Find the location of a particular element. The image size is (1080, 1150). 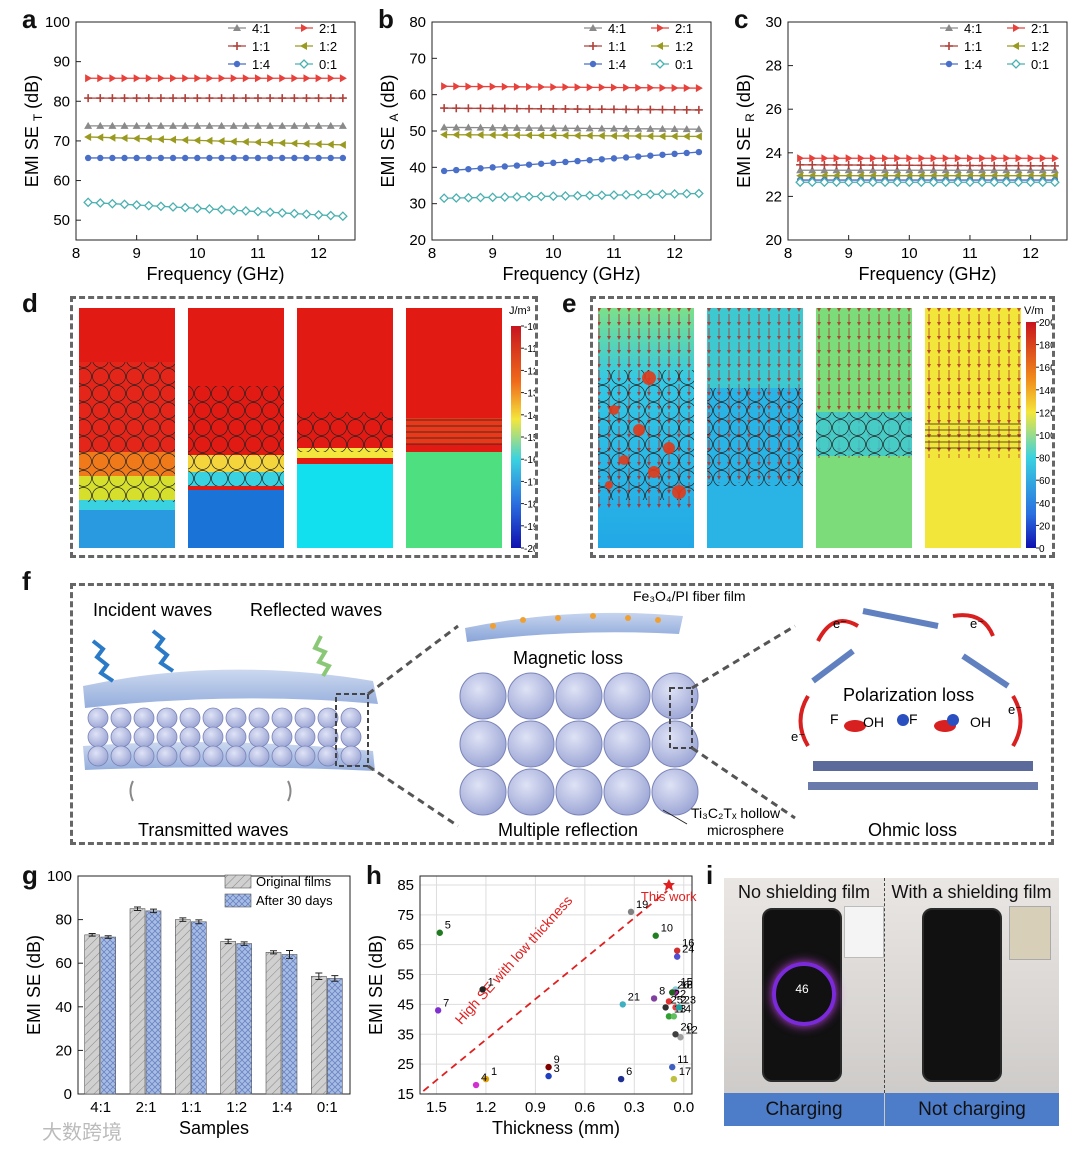

colorbar-d-tick-label: -19 is located at coordinates (529, 527).